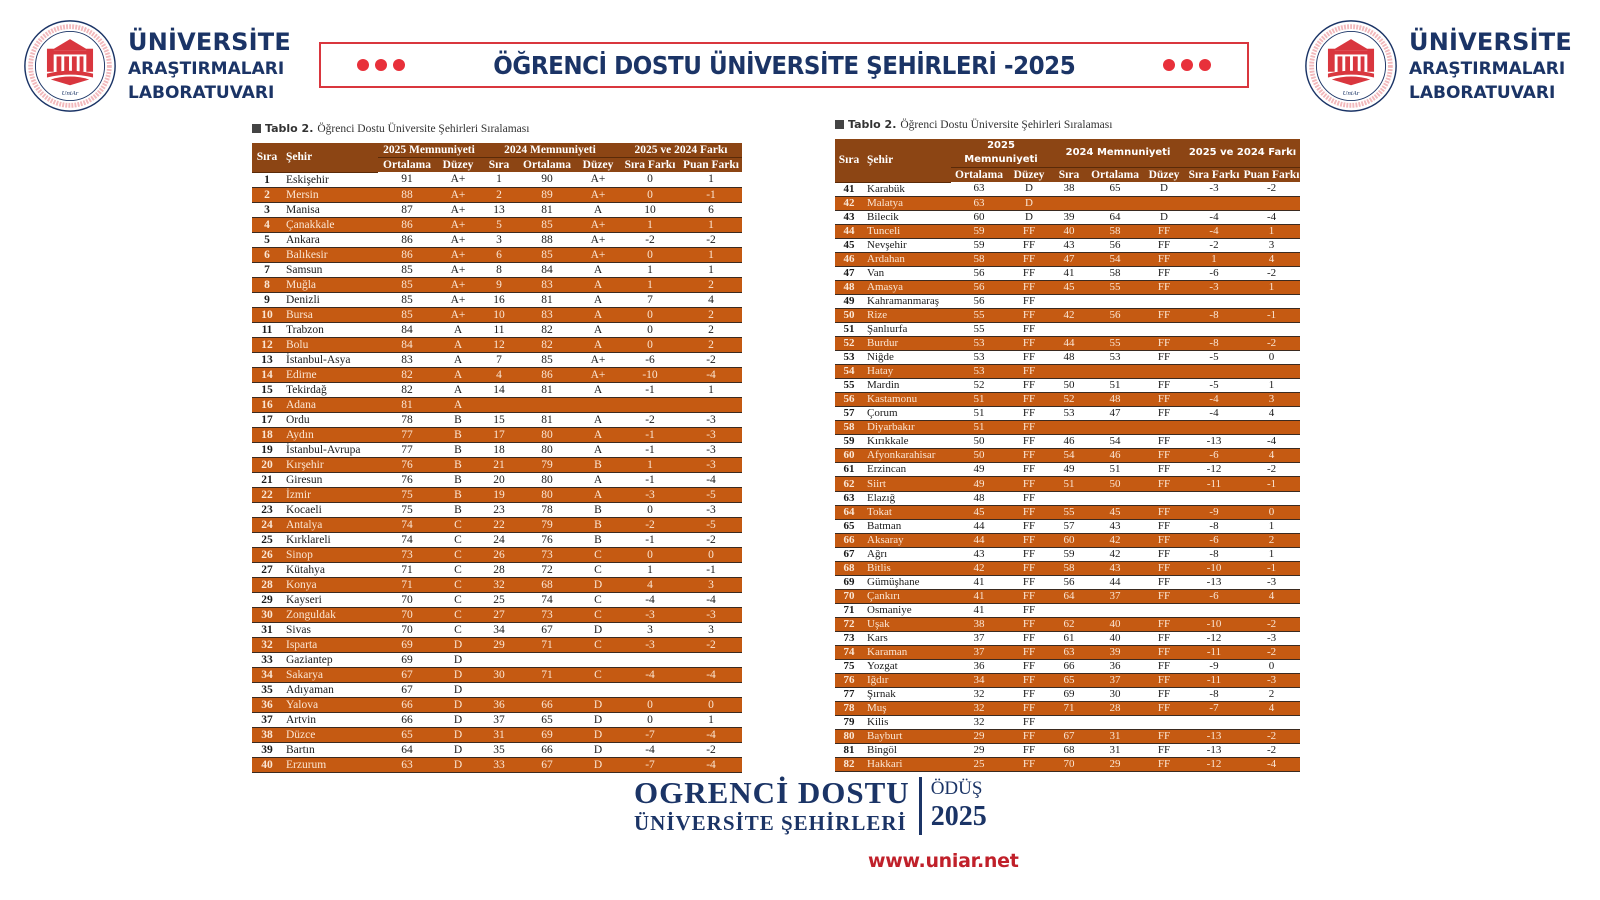  Describe the element at coordinates (979, 189) in the screenshot. I see `cell-avg-2025: 63` at that location.